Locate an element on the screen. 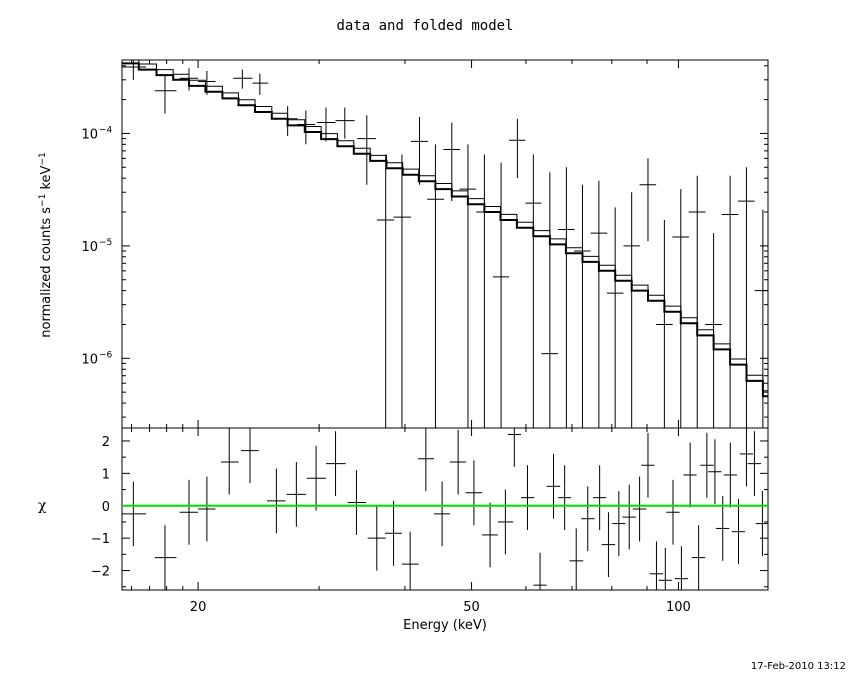 The height and width of the screenshot is (680, 850). y-tick-exponent: −5 is located at coordinates (105, 243).